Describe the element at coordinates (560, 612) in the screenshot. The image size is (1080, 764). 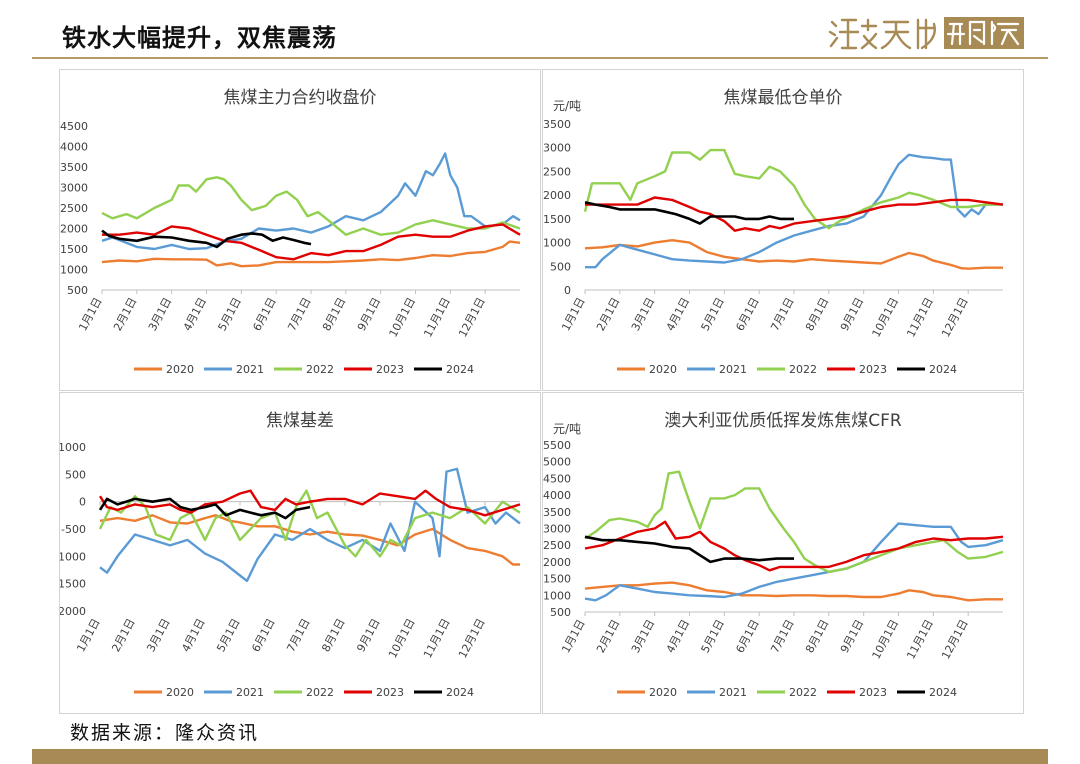
I see `y-tick-label: 500` at that location.